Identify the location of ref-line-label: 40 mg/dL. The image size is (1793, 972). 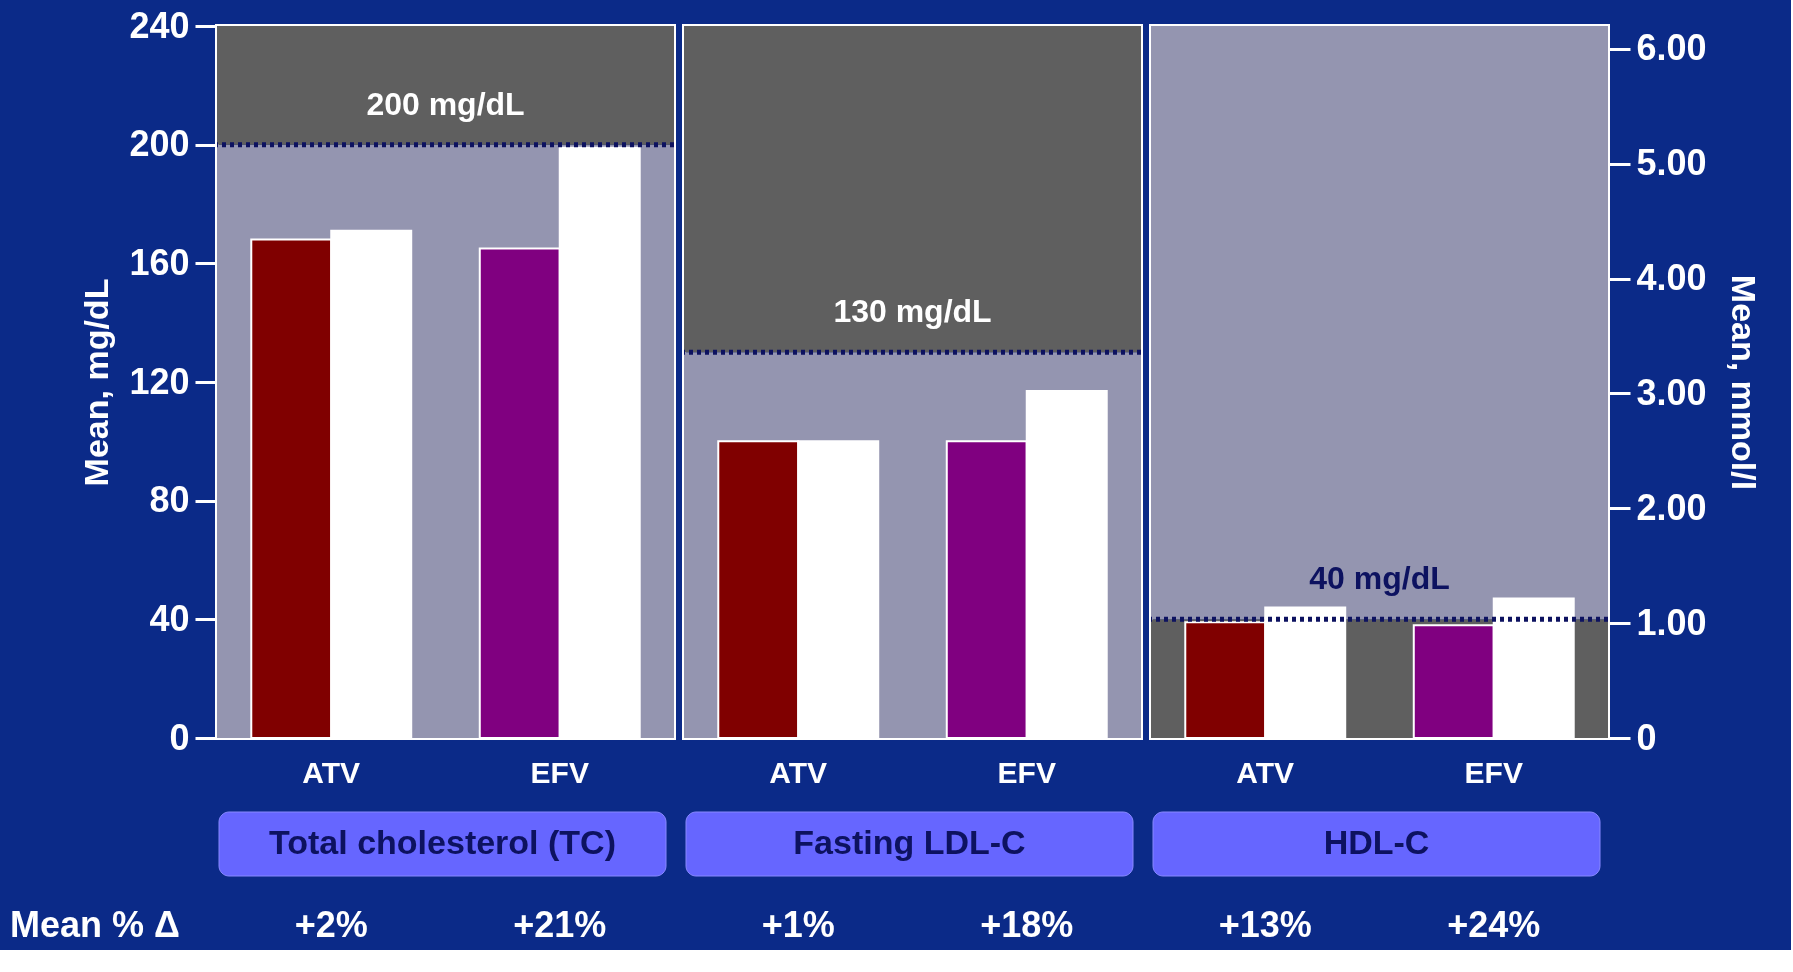
(1379, 578).